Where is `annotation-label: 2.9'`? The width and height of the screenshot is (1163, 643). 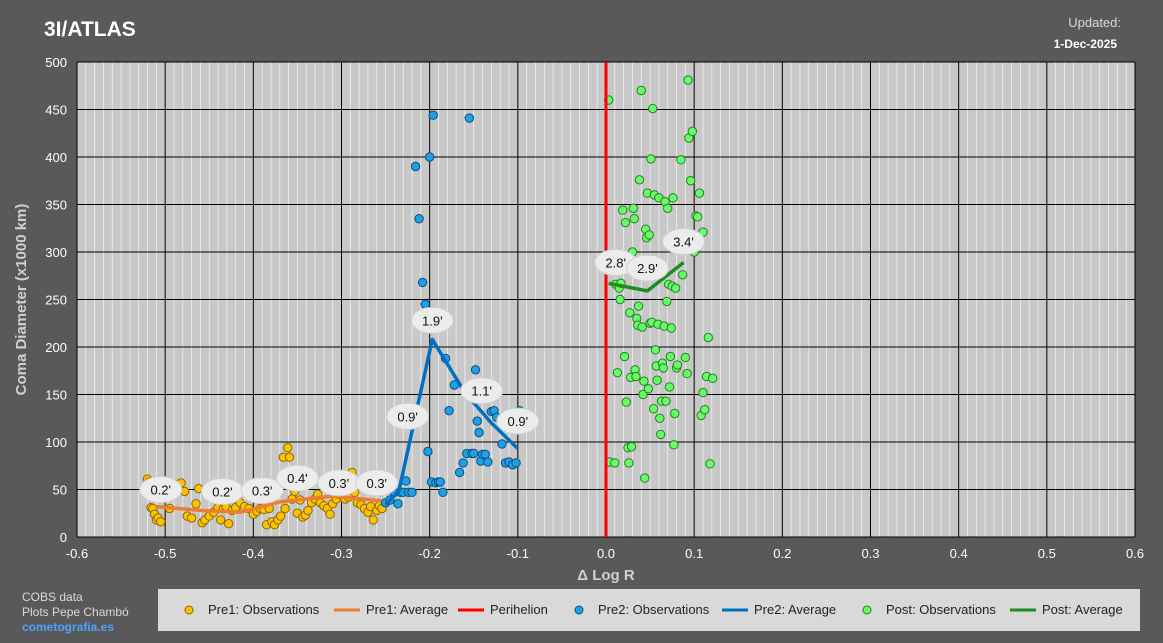
annotation-label: 2.9' is located at coordinates (647, 268).